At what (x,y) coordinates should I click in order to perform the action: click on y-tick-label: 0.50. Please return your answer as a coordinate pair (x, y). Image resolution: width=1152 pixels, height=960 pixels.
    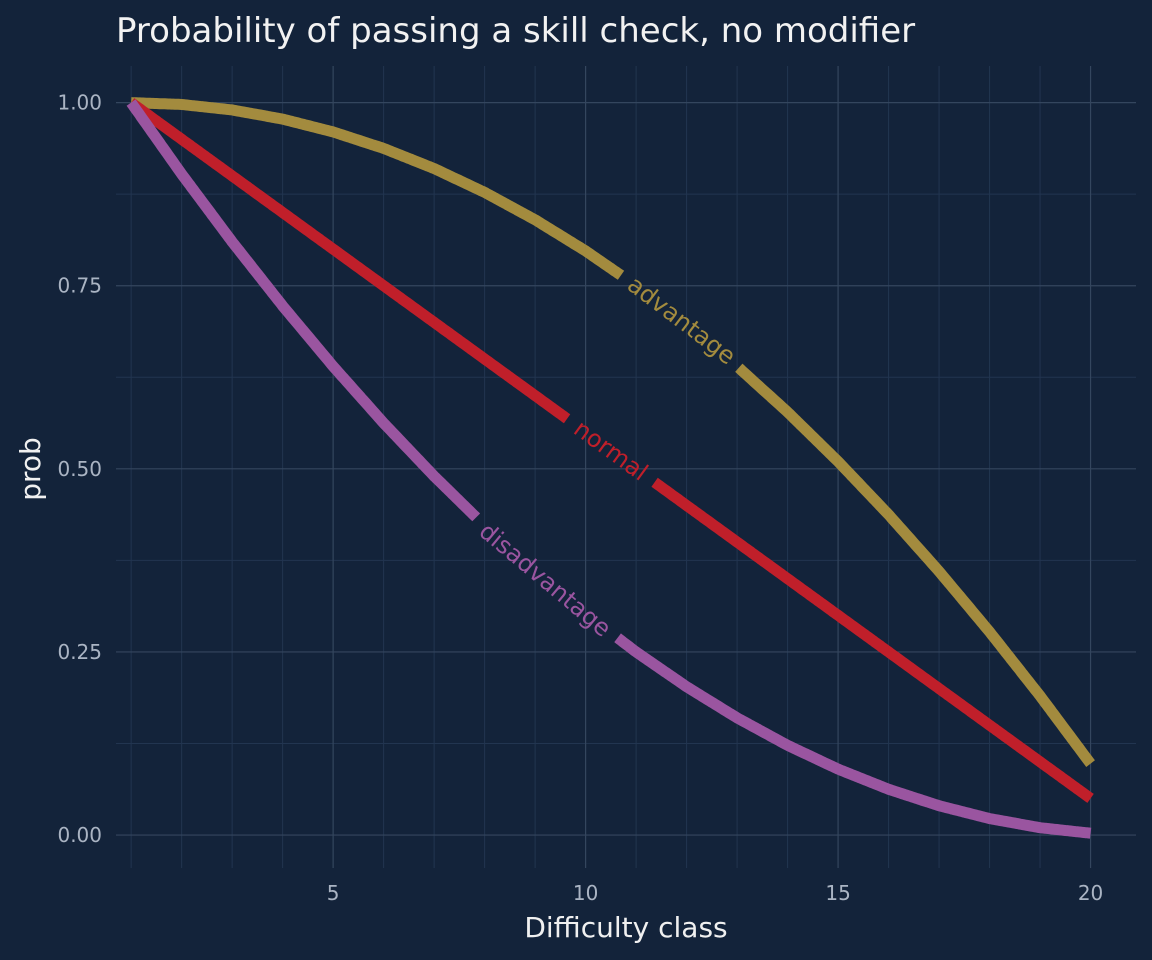
    Looking at the image, I should click on (79, 469).